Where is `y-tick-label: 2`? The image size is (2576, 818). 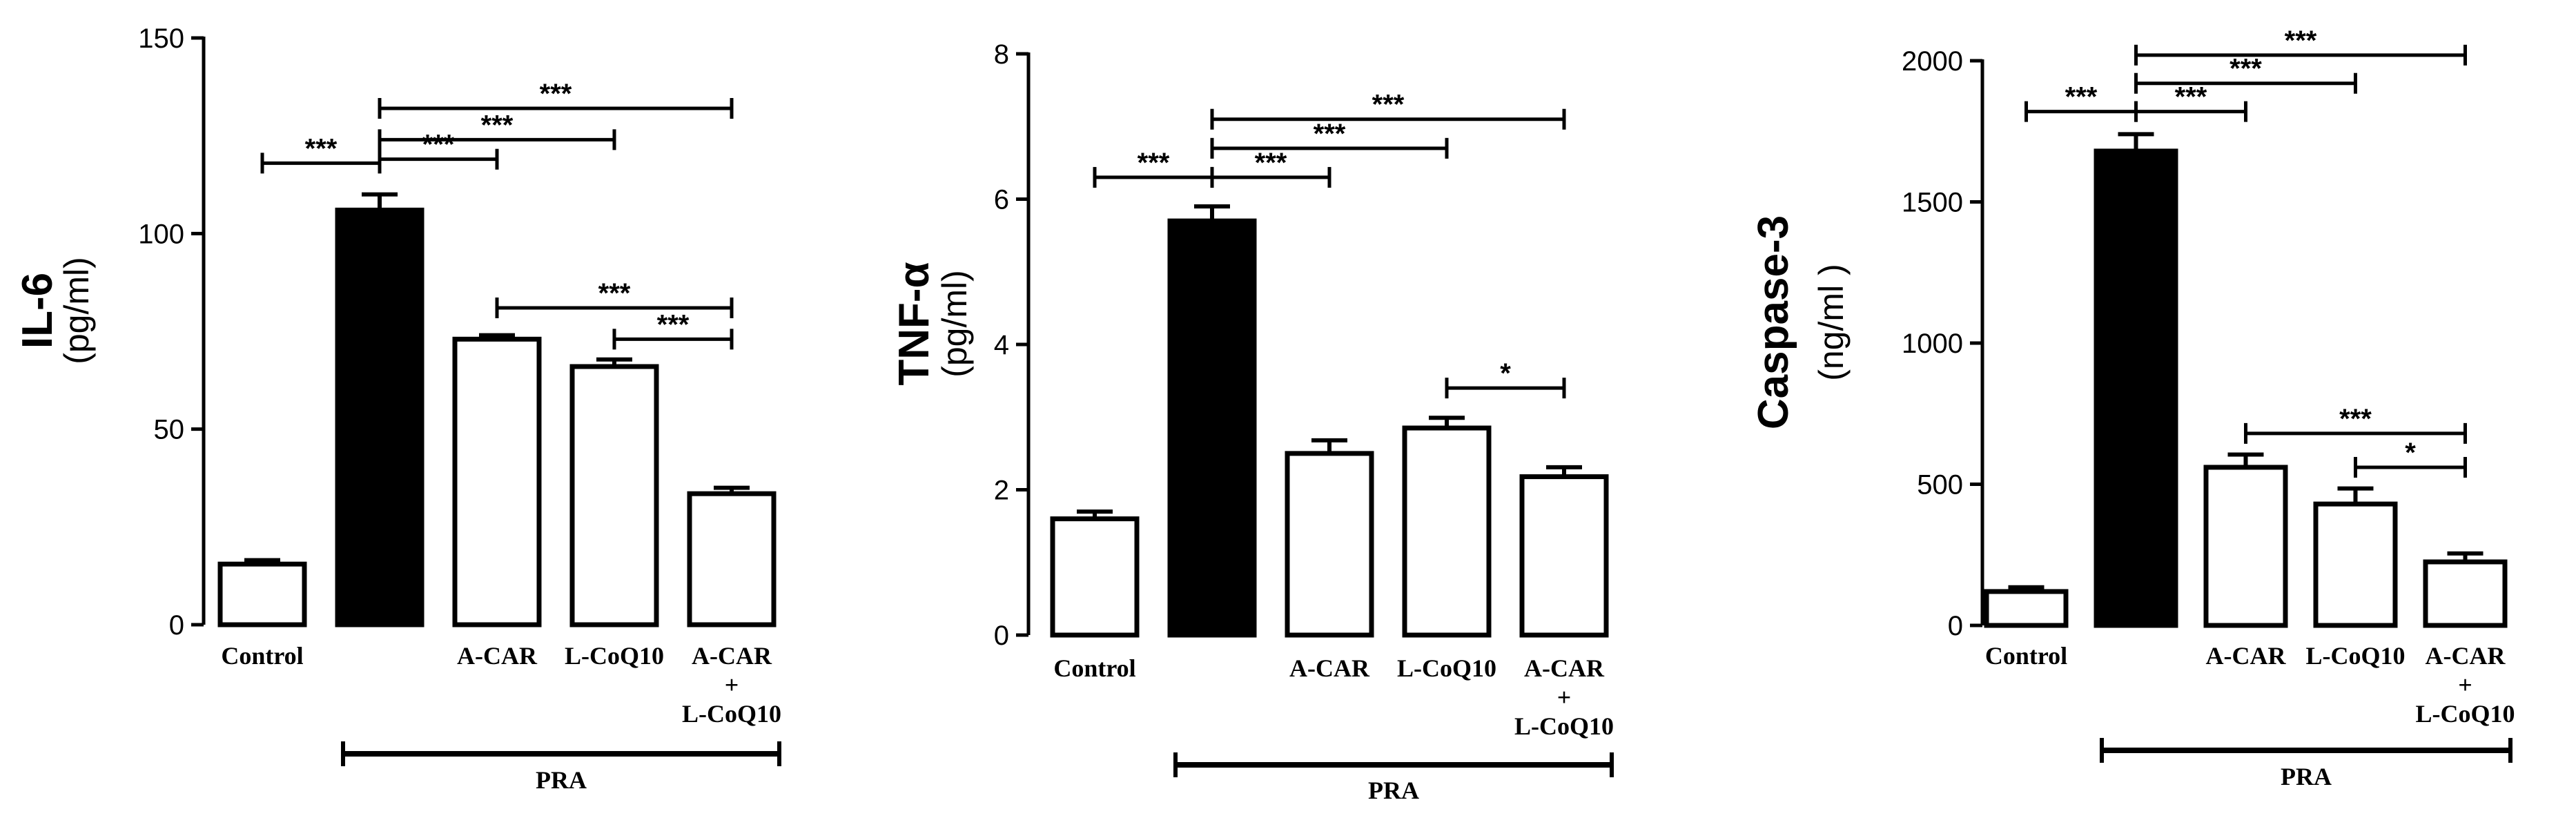 y-tick-label: 2 is located at coordinates (1001, 491).